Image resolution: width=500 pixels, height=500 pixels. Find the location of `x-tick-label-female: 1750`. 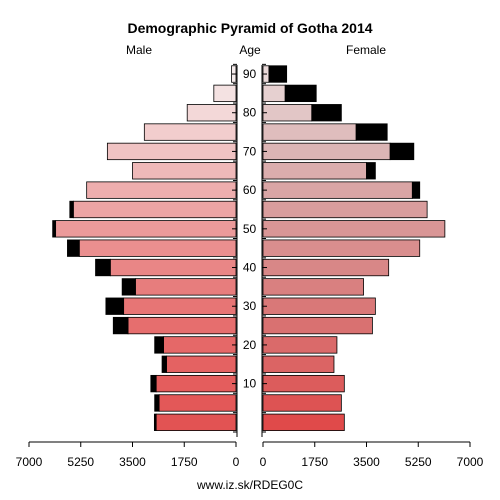

x-tick-label-female: 1750 is located at coordinates (314, 462).